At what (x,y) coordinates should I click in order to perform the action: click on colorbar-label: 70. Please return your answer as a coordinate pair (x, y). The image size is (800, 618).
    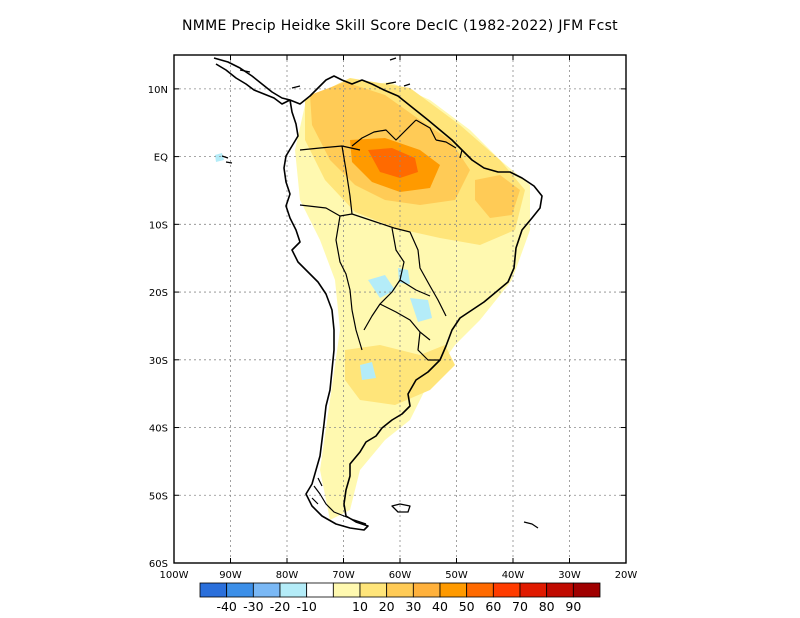
    Looking at the image, I should click on (520, 606).